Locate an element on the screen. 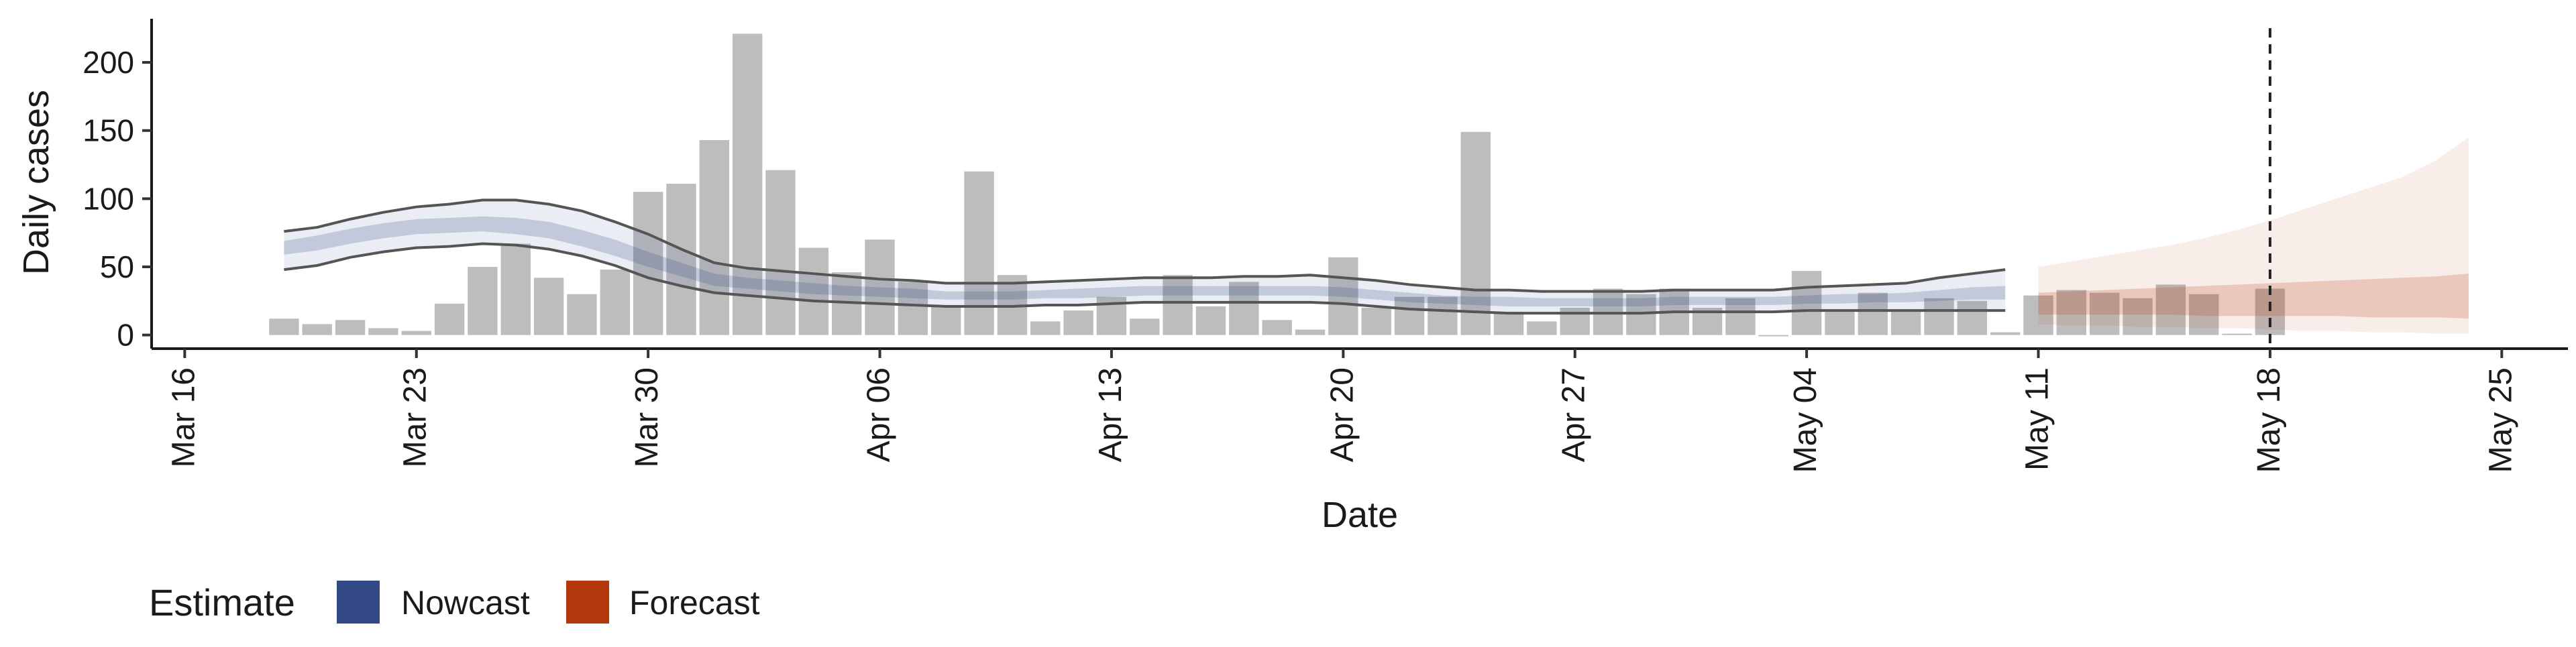 This screenshot has width=2576, height=647. x-tick-label: May 18 is located at coordinates (2269, 420).